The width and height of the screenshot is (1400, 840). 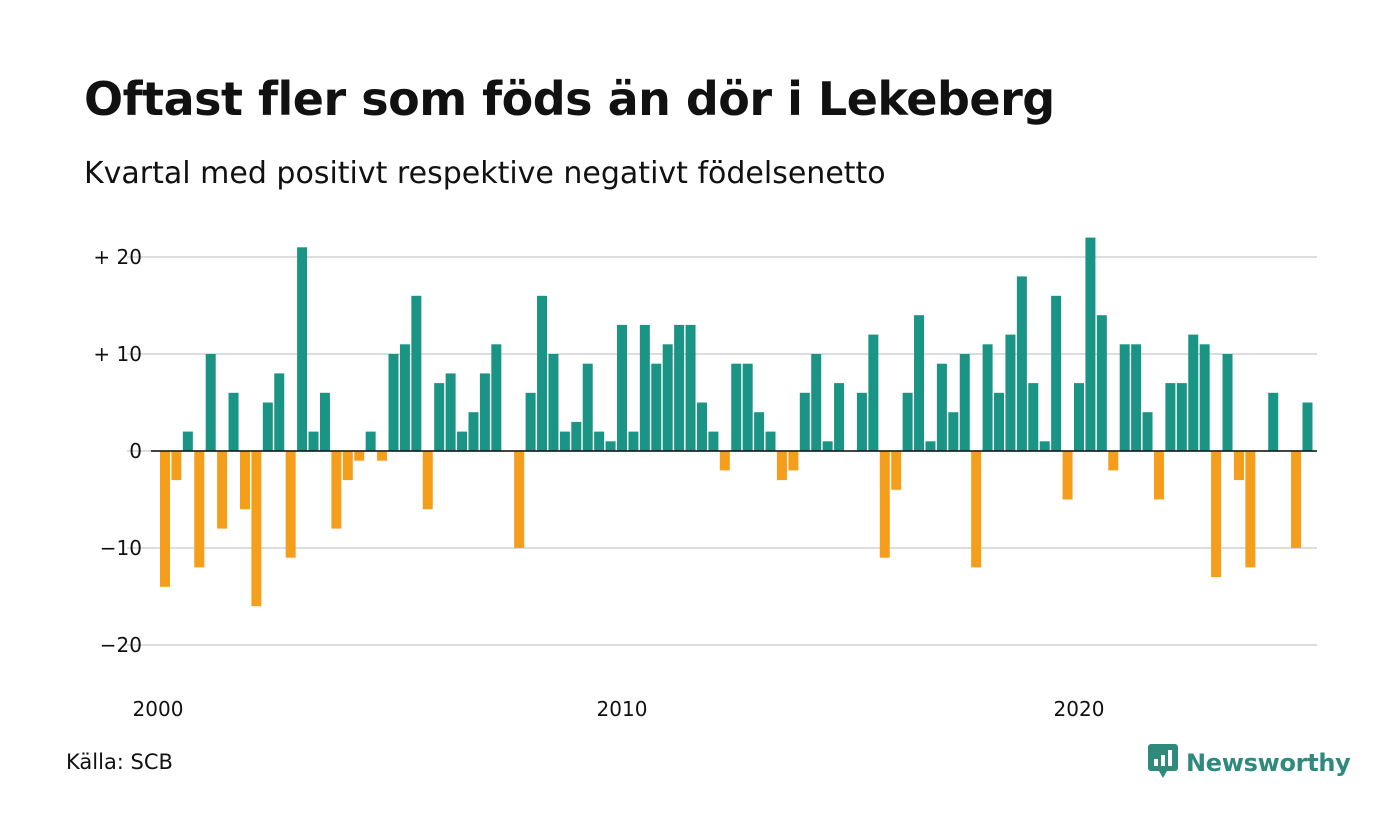 I want to click on x-tick-label: 2000, so click(x=158, y=709).